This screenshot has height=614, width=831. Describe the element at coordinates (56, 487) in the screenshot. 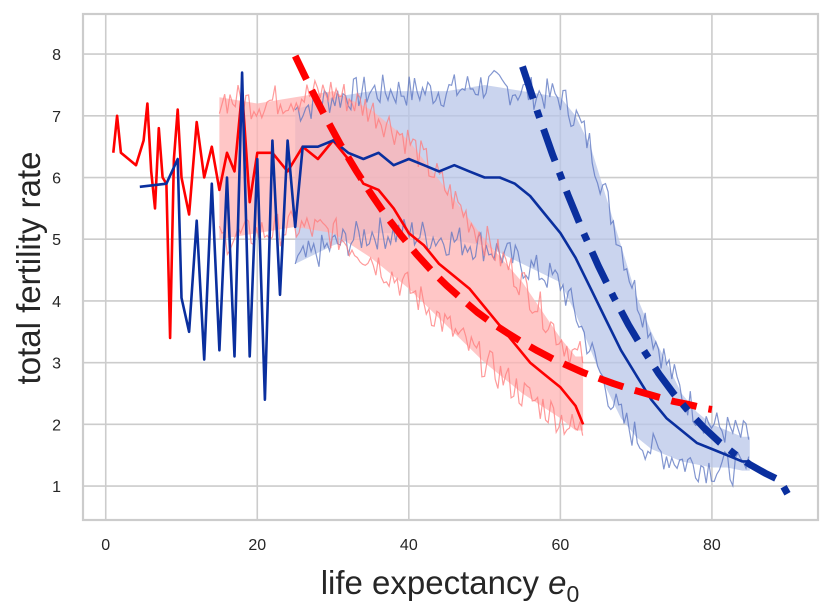

I see `y-tick-label: 1` at that location.